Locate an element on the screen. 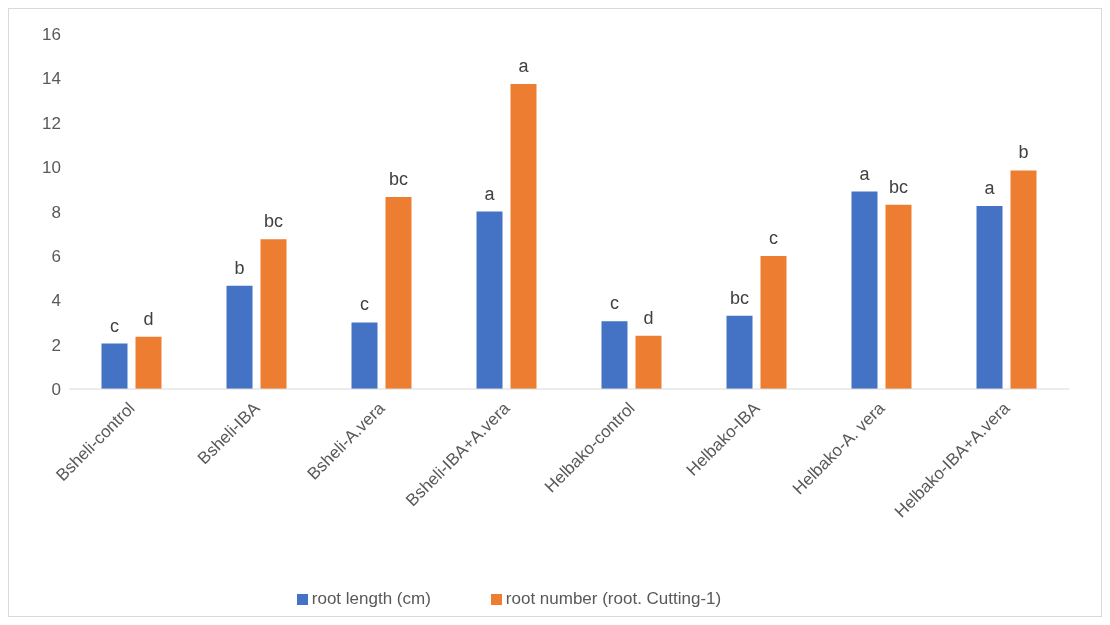 The width and height of the screenshot is (1110, 625). y-tick-label: 0 is located at coordinates (56, 390).